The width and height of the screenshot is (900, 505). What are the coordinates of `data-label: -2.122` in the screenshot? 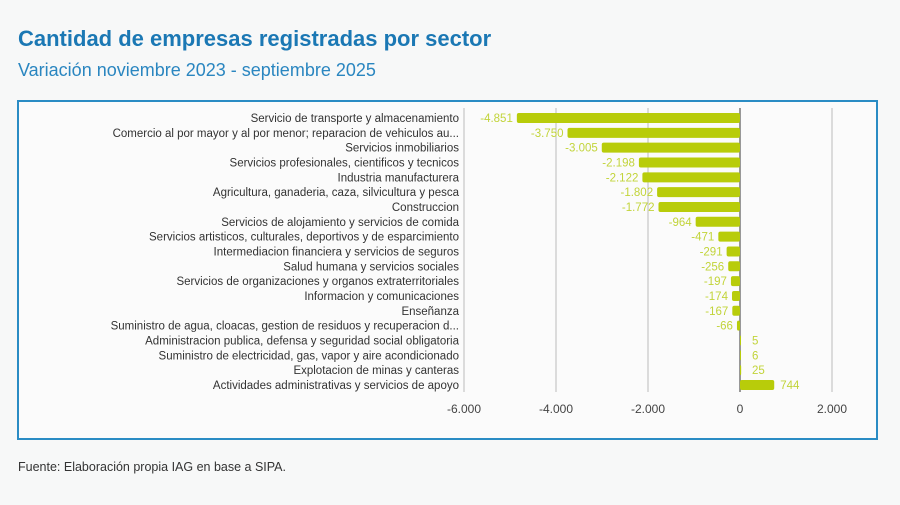 It's located at (622, 178).